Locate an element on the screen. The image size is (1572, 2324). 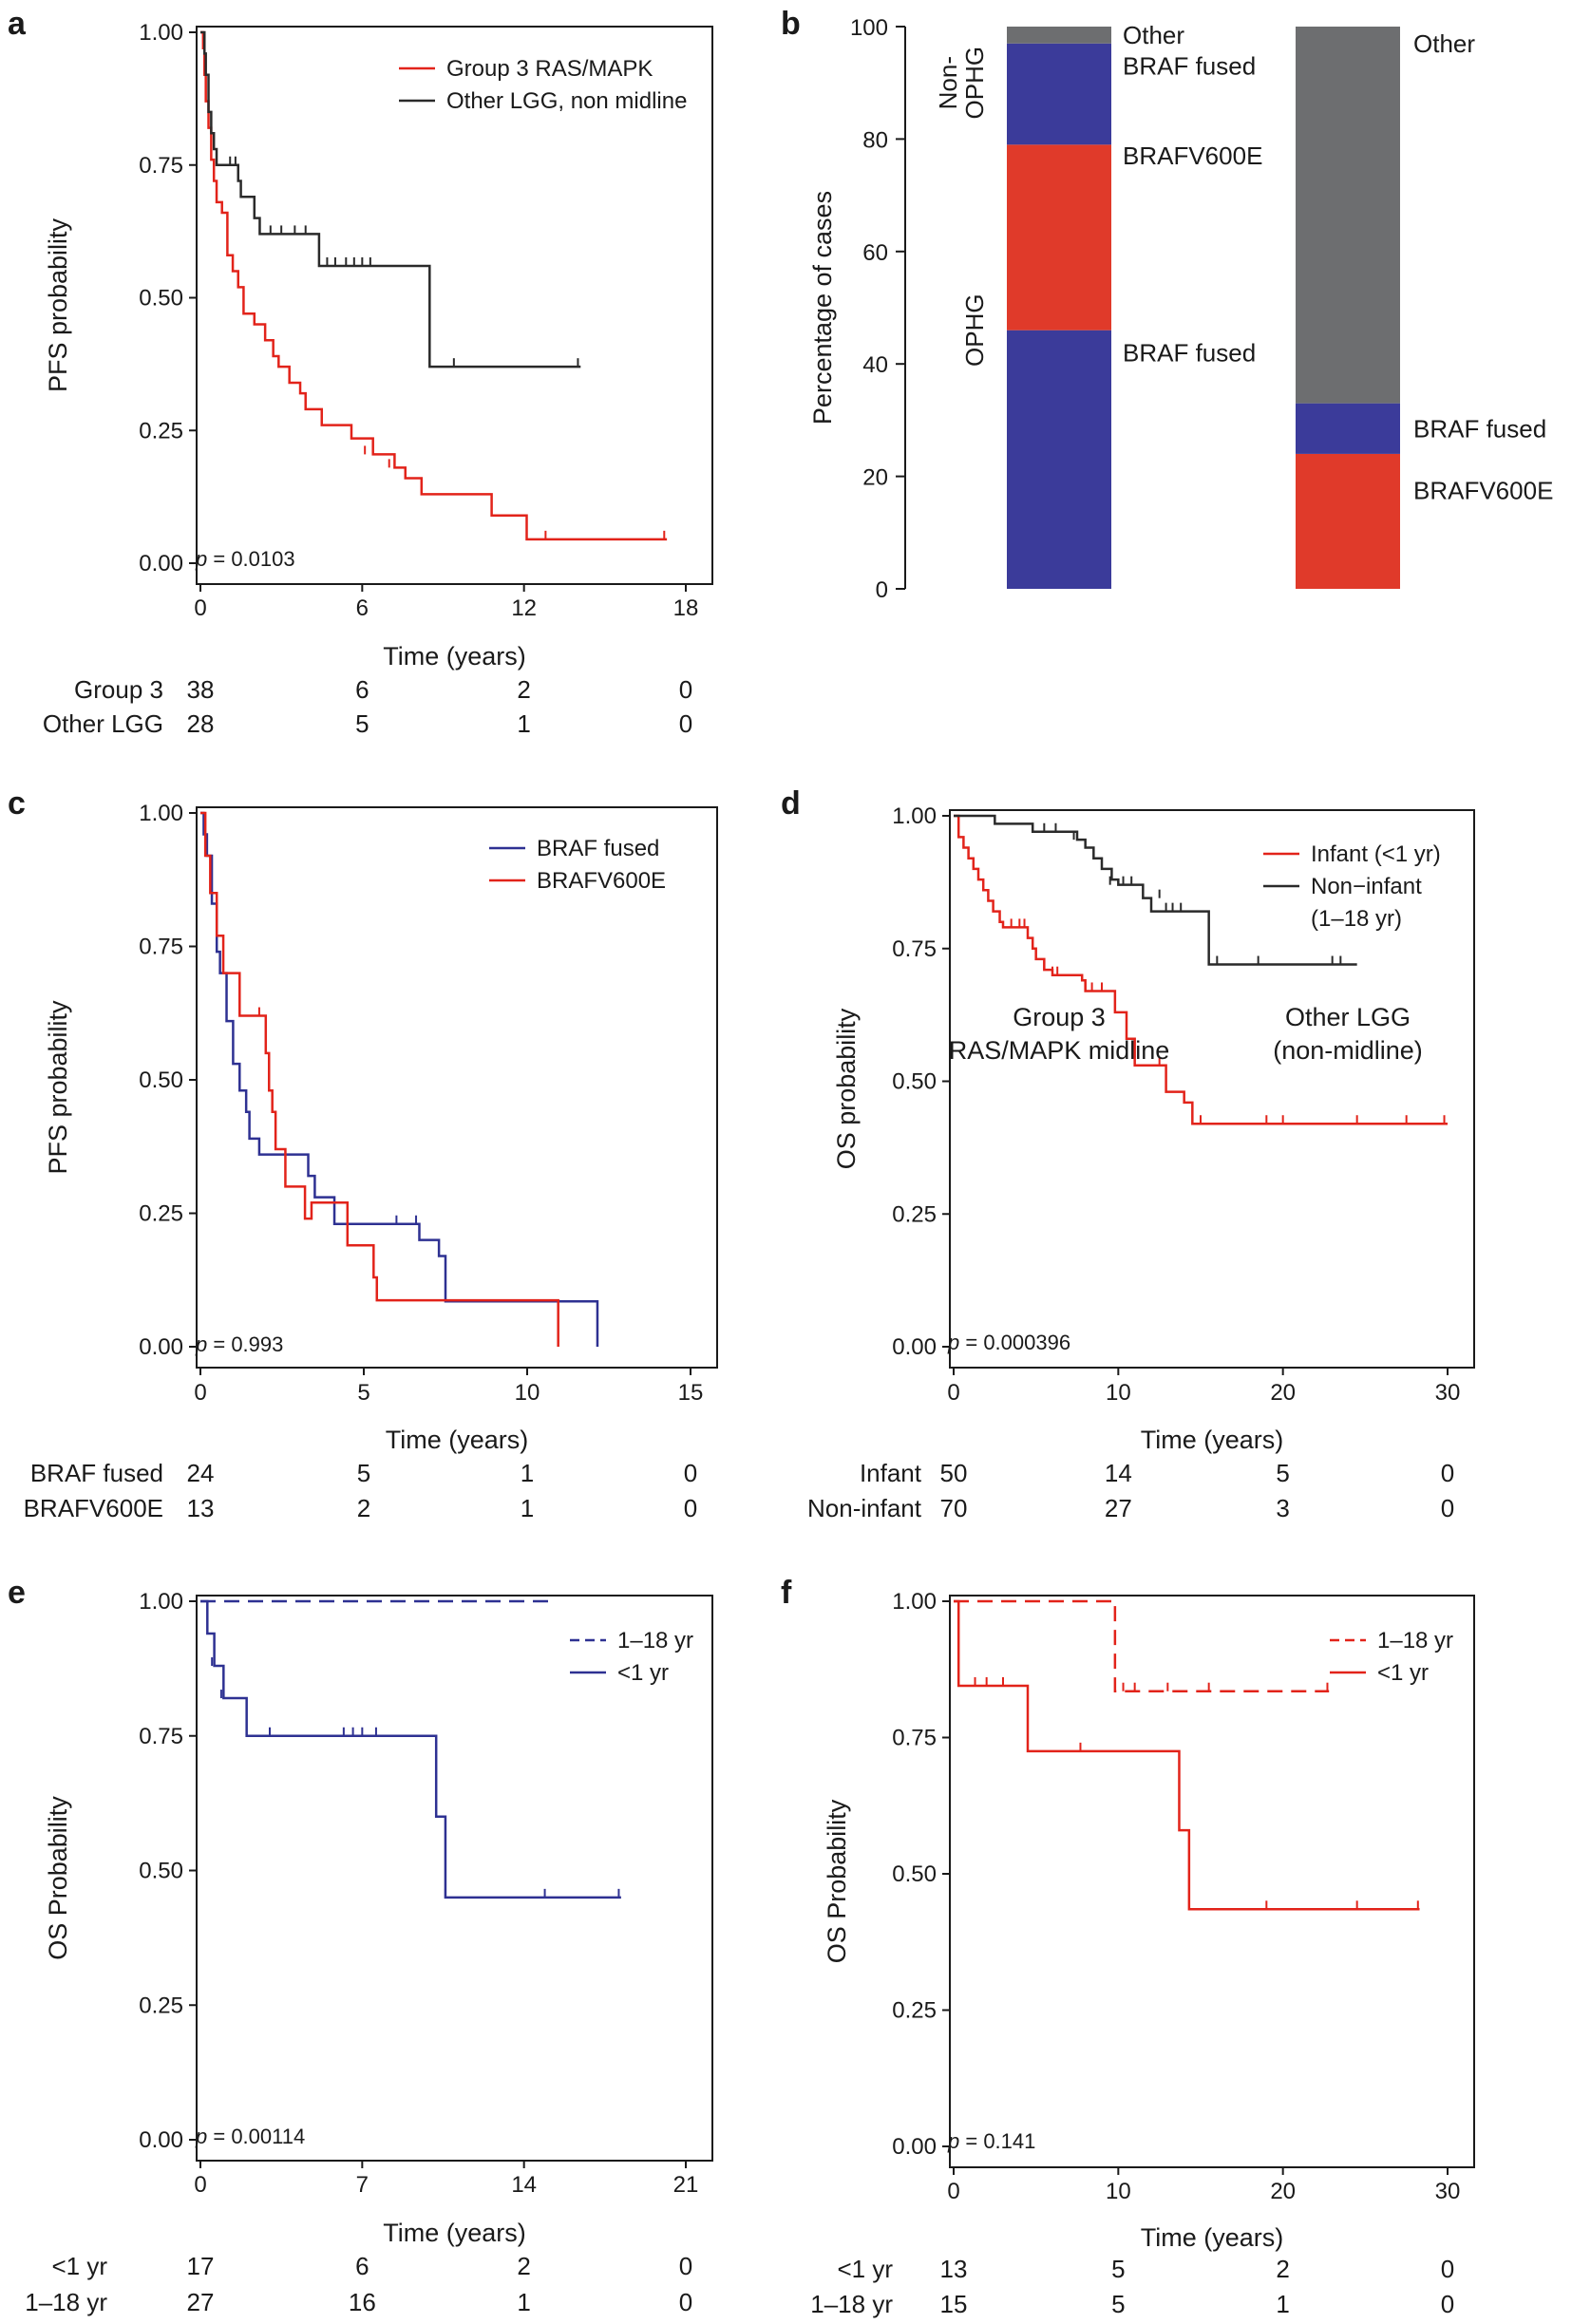
risk-row-label: Group 3 is located at coordinates (119, 689).